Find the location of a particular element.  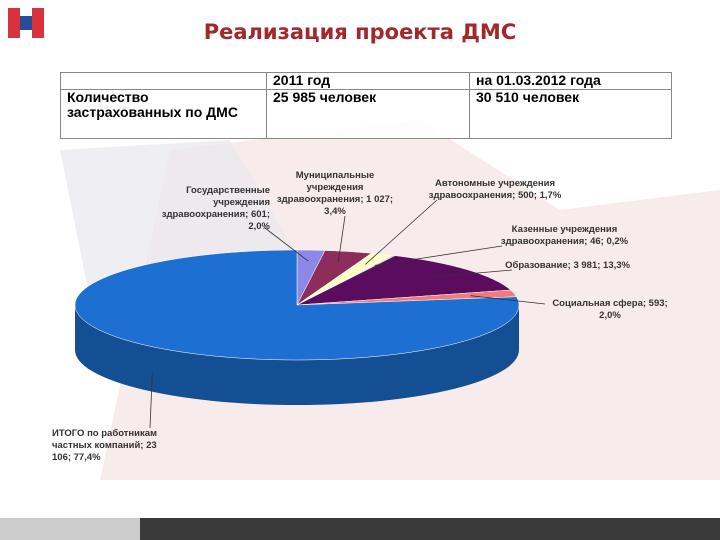

cell: 25 985 человек is located at coordinates (368, 114).